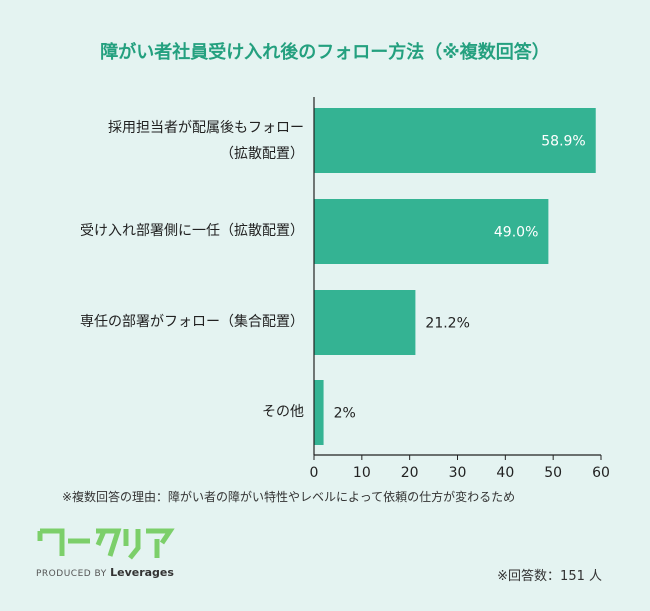  I want to click on x-tick-label-0: 0, so click(314, 473).